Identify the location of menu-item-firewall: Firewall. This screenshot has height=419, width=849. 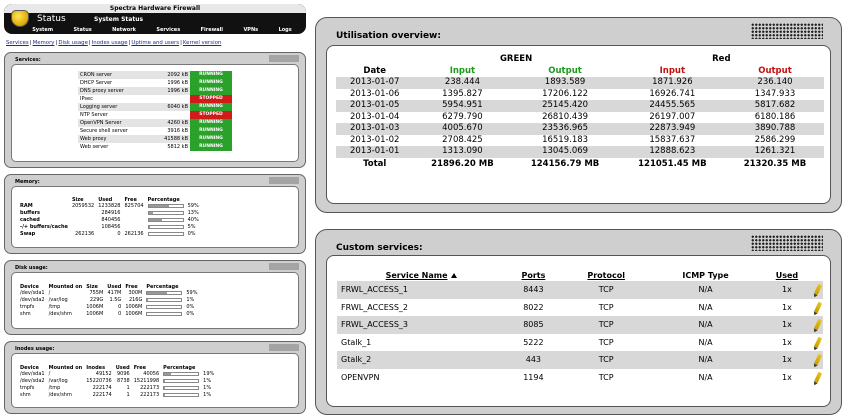
(212, 30).